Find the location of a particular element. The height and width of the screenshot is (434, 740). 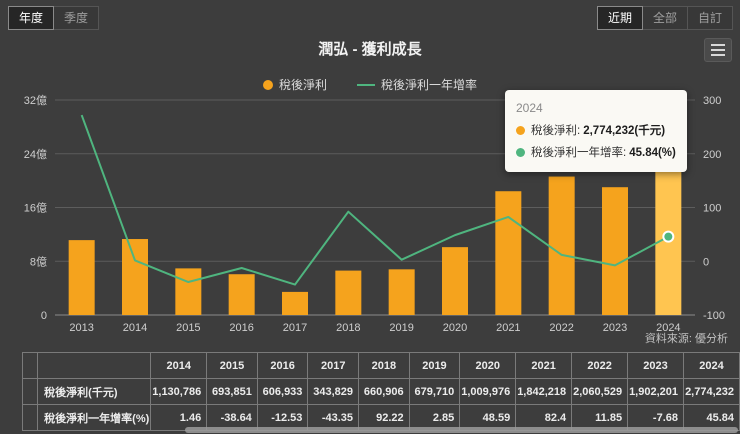

year-header: 2017 is located at coordinates (333, 365).